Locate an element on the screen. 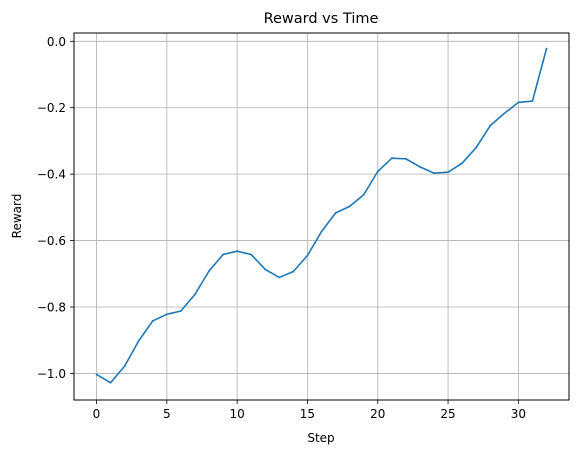  y-axis-label: Reward is located at coordinates (17, 216).